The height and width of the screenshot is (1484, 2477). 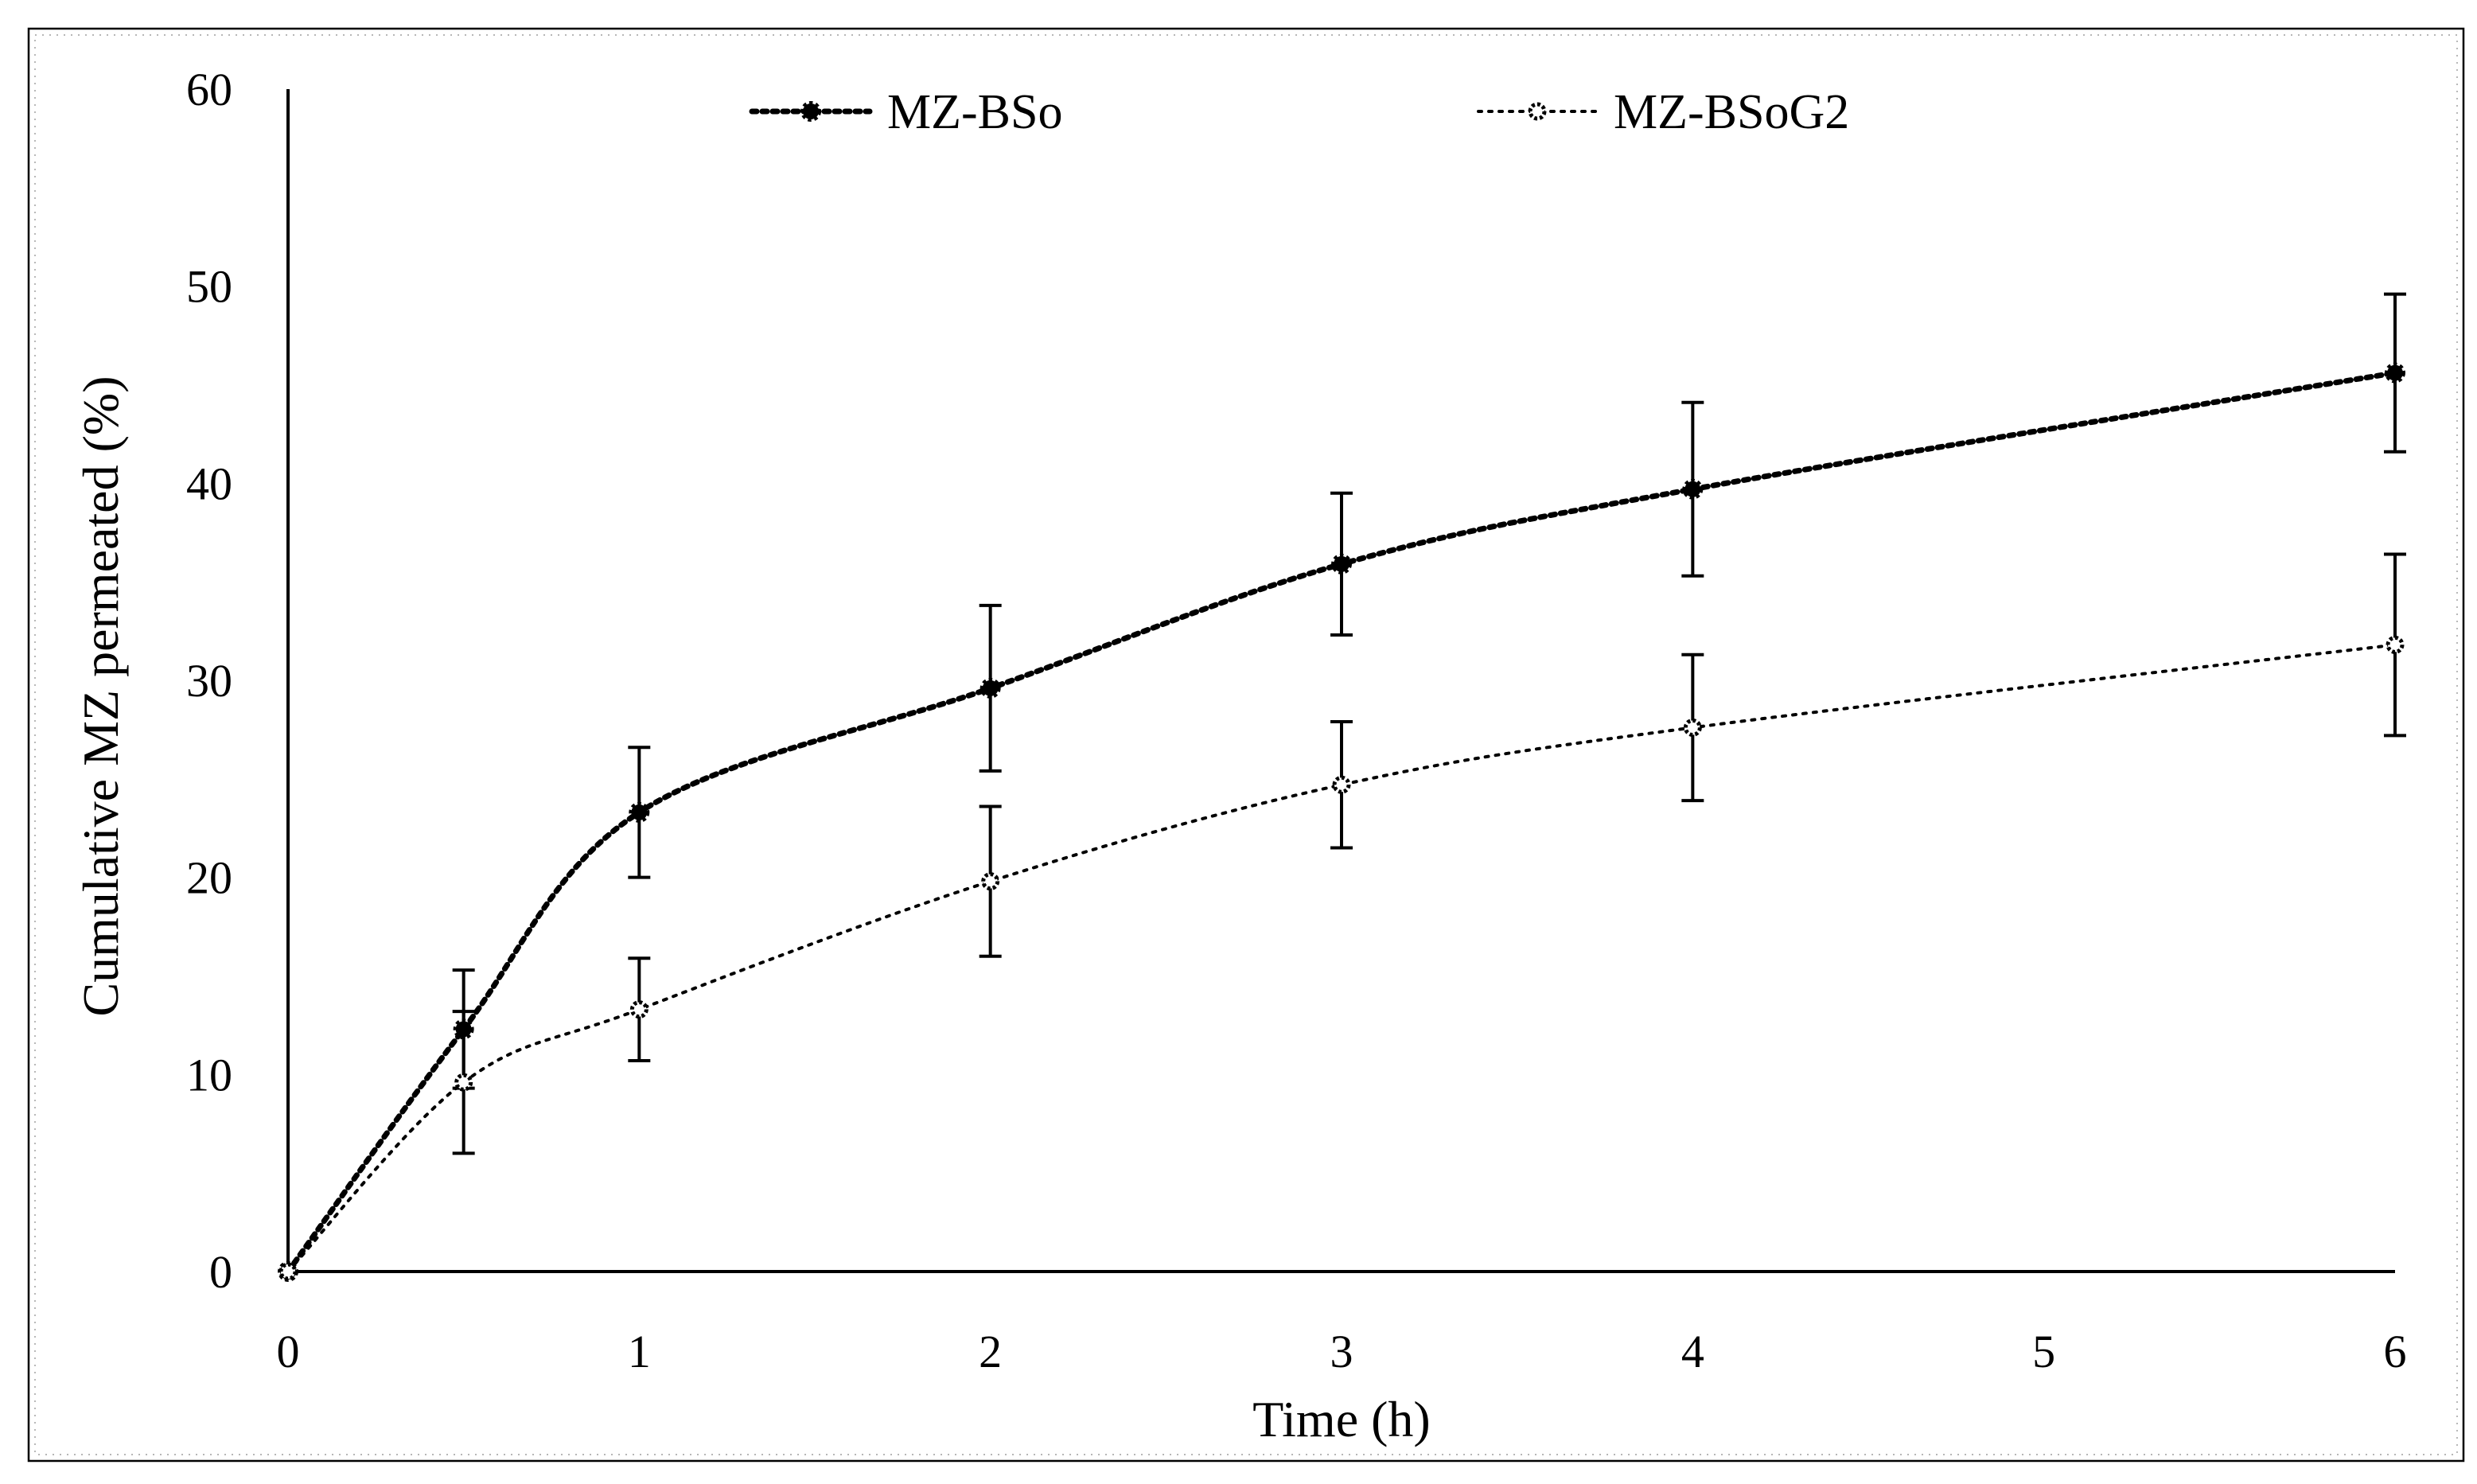 What do you see at coordinates (1341, 1419) in the screenshot?
I see `x-axis-title: Time (h)` at bounding box center [1341, 1419].